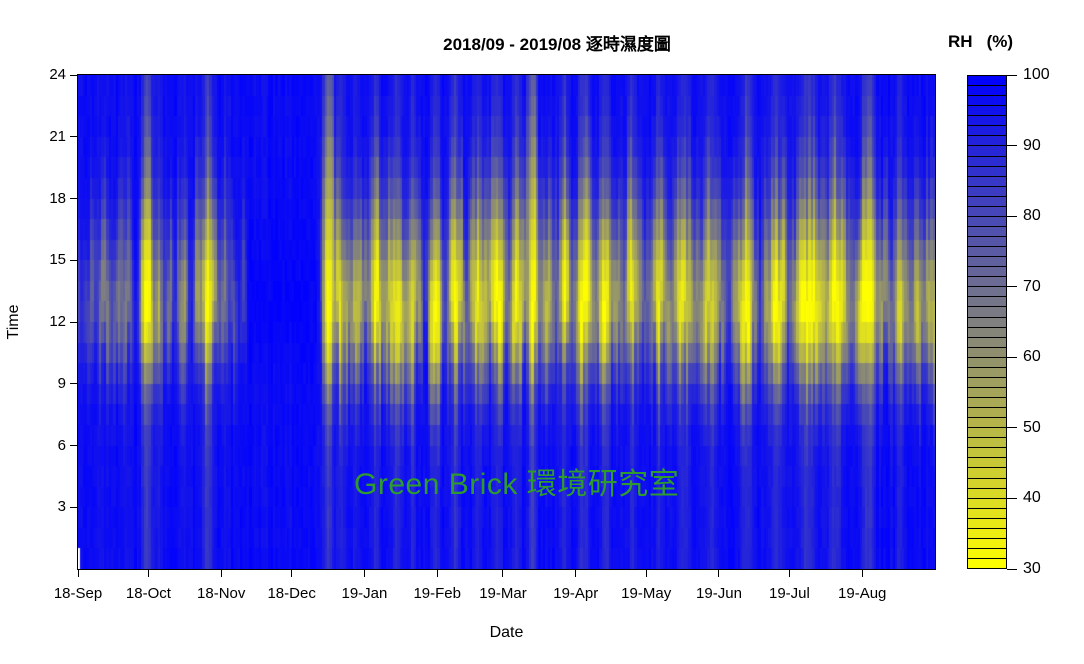  What do you see at coordinates (57, 74) in the screenshot?
I see `y-tick-label: 24` at bounding box center [57, 74].